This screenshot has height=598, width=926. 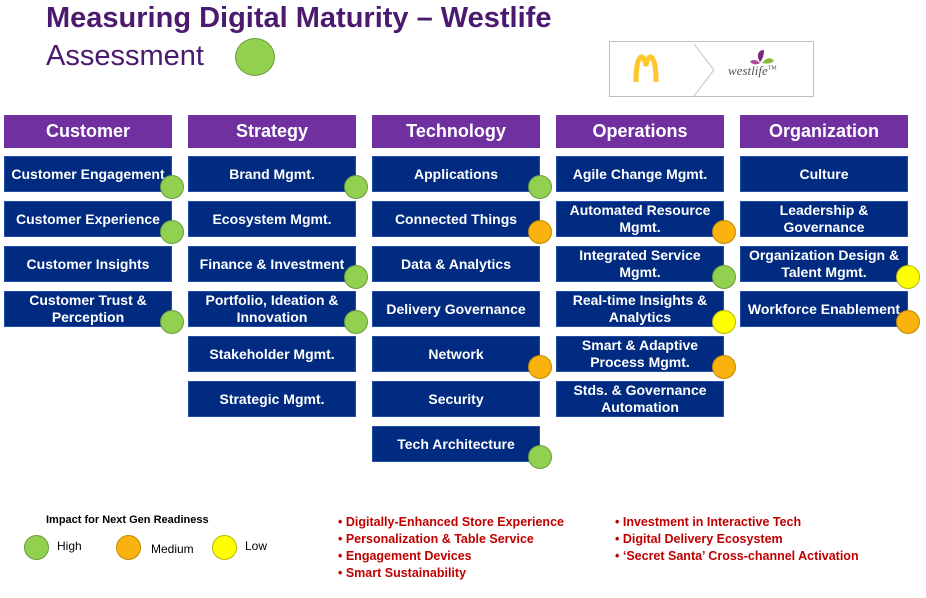 I want to click on capability-label: Brand Mgmt., so click(x=272, y=173).